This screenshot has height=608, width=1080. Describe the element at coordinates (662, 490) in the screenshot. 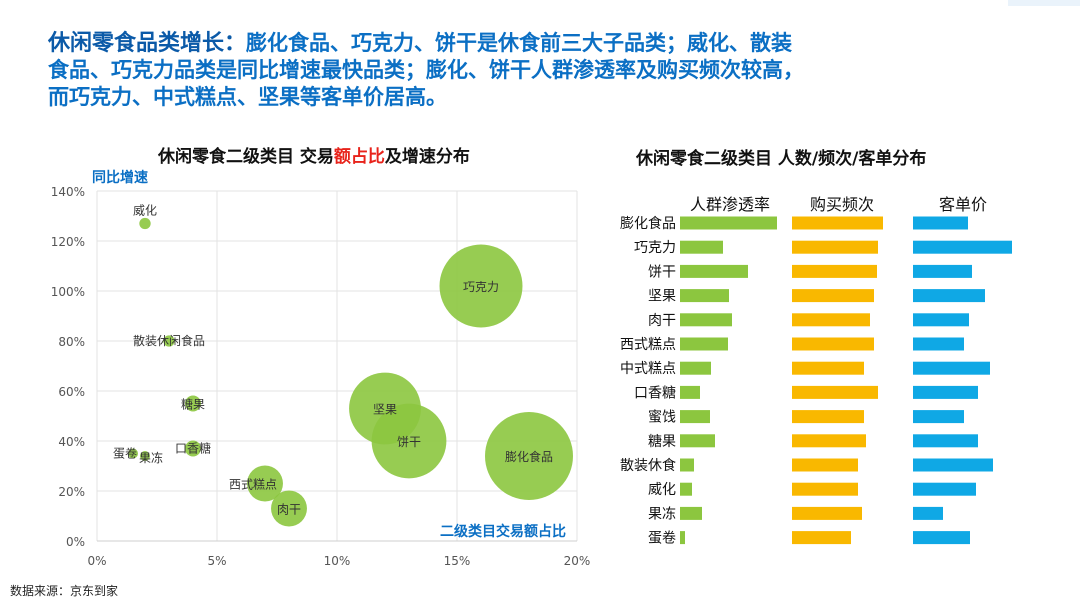

I see `category-label: 威化` at that location.